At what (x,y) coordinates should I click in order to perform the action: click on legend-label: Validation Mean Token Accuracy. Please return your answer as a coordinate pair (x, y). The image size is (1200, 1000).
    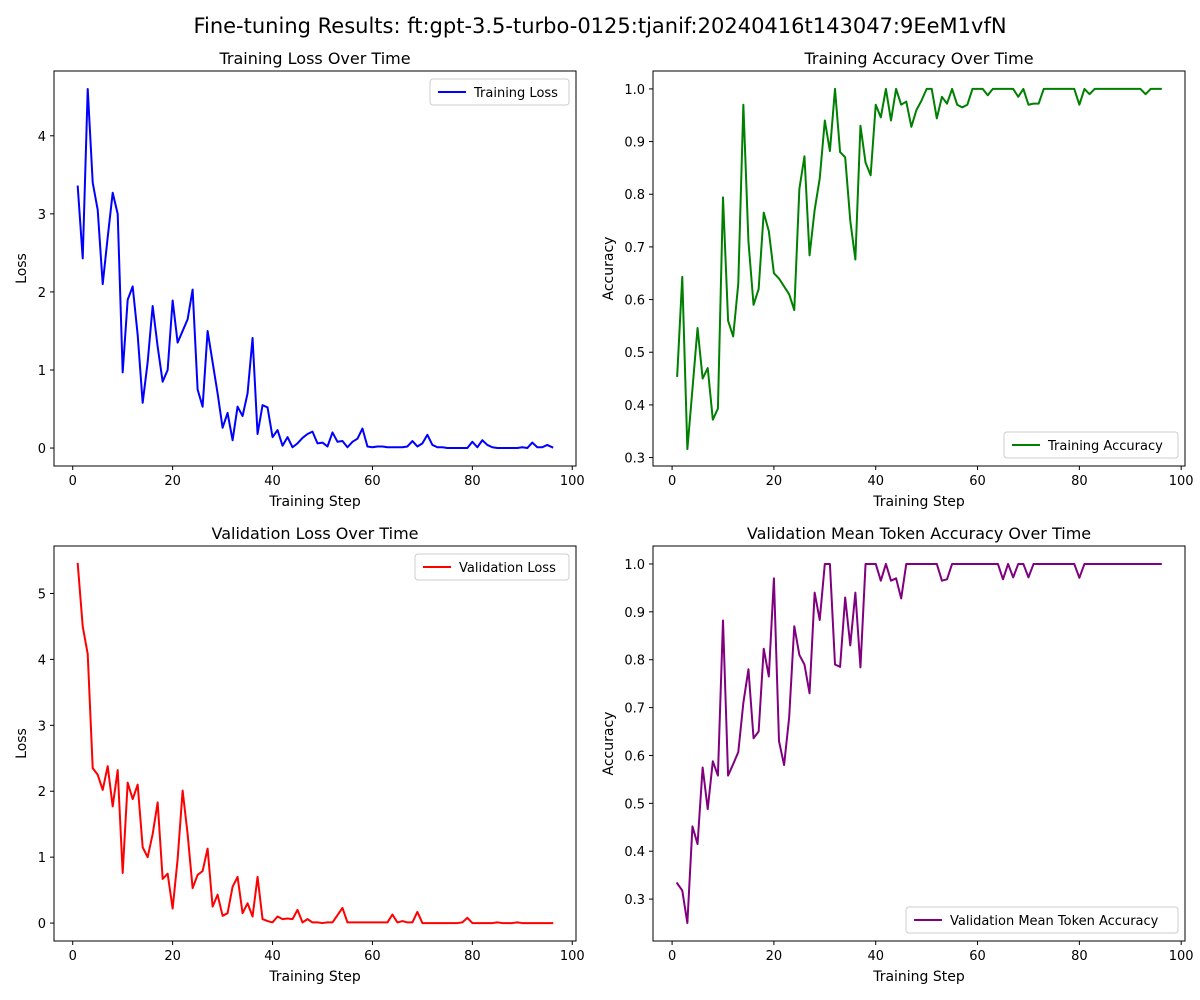
    Looking at the image, I should click on (1054, 921).